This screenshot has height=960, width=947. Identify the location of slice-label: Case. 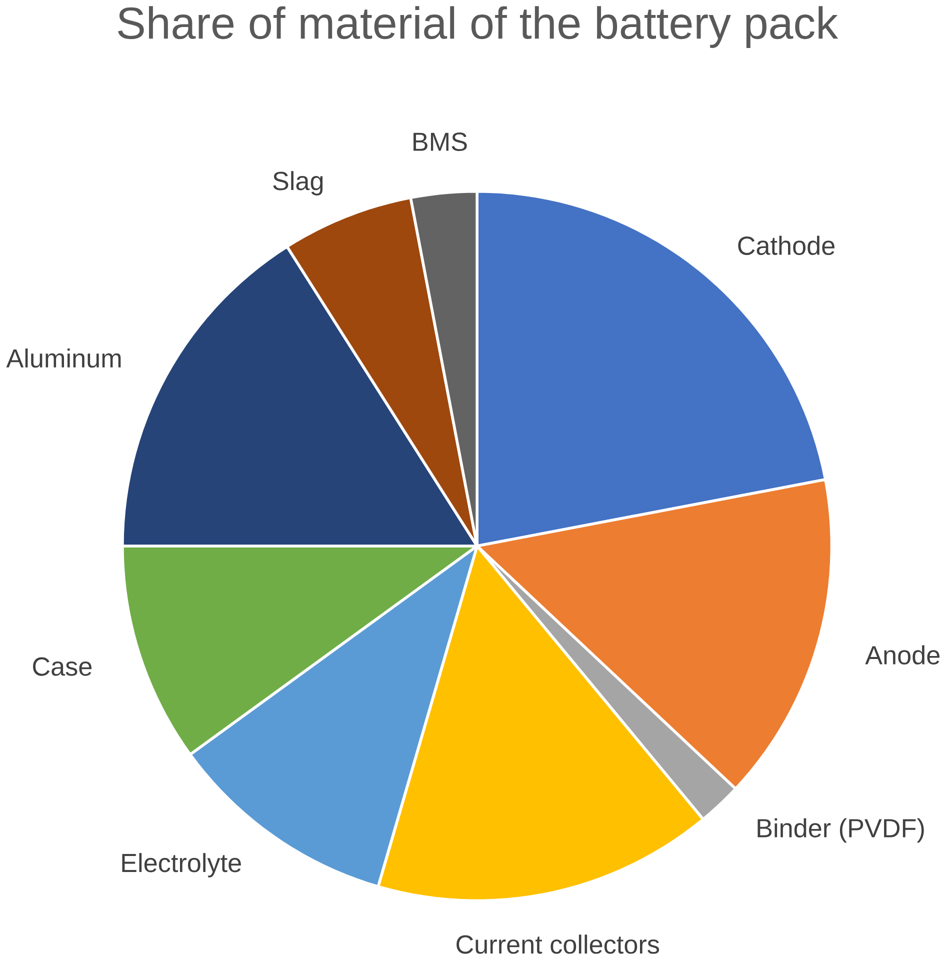
(62, 666).